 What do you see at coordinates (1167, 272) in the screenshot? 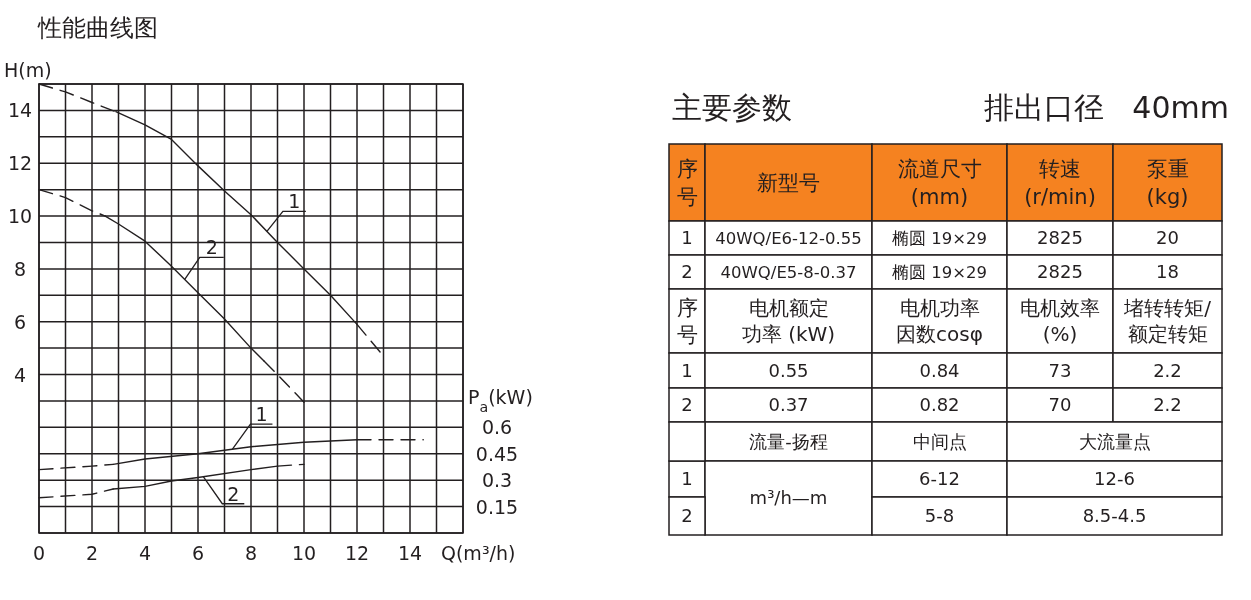
I see `text: 18` at bounding box center [1167, 272].